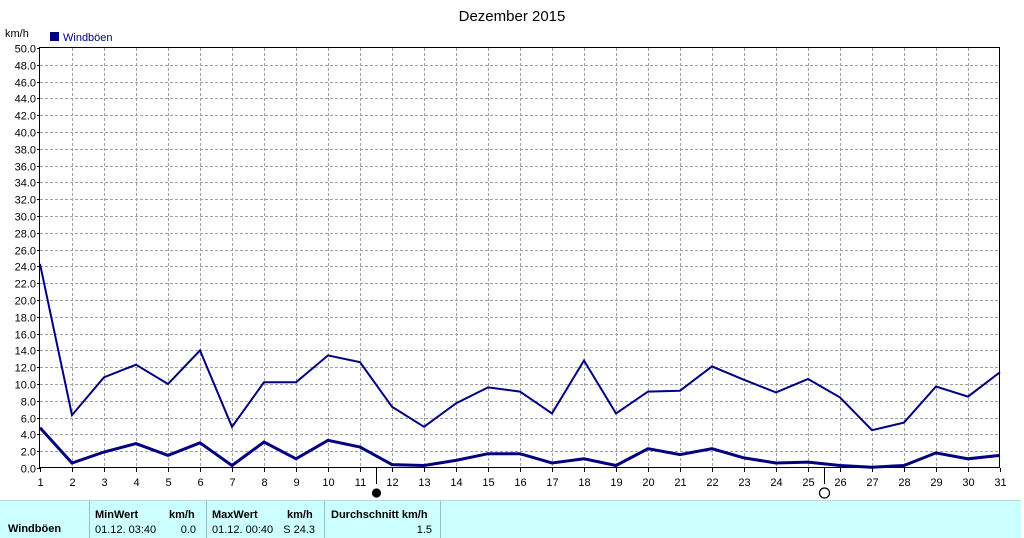 The image size is (1024, 538). What do you see at coordinates (25, 50) in the screenshot?
I see `y-tick-label: 50.0` at bounding box center [25, 50].